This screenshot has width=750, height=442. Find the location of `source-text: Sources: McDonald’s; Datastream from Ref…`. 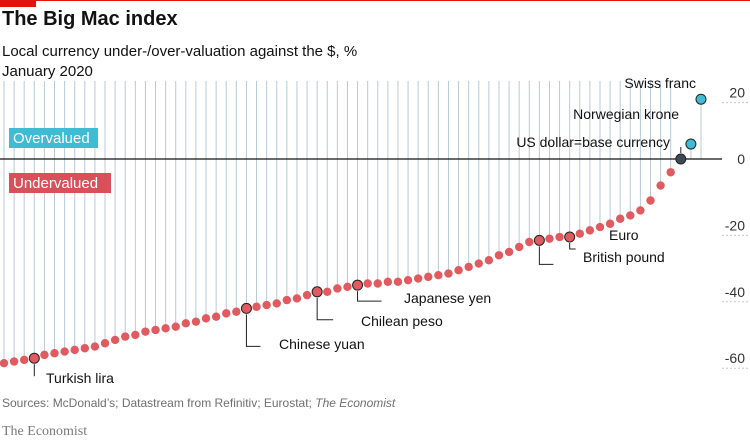

source-text: Sources: McDonald’s; Datastream from Ref… is located at coordinates (159, 403).